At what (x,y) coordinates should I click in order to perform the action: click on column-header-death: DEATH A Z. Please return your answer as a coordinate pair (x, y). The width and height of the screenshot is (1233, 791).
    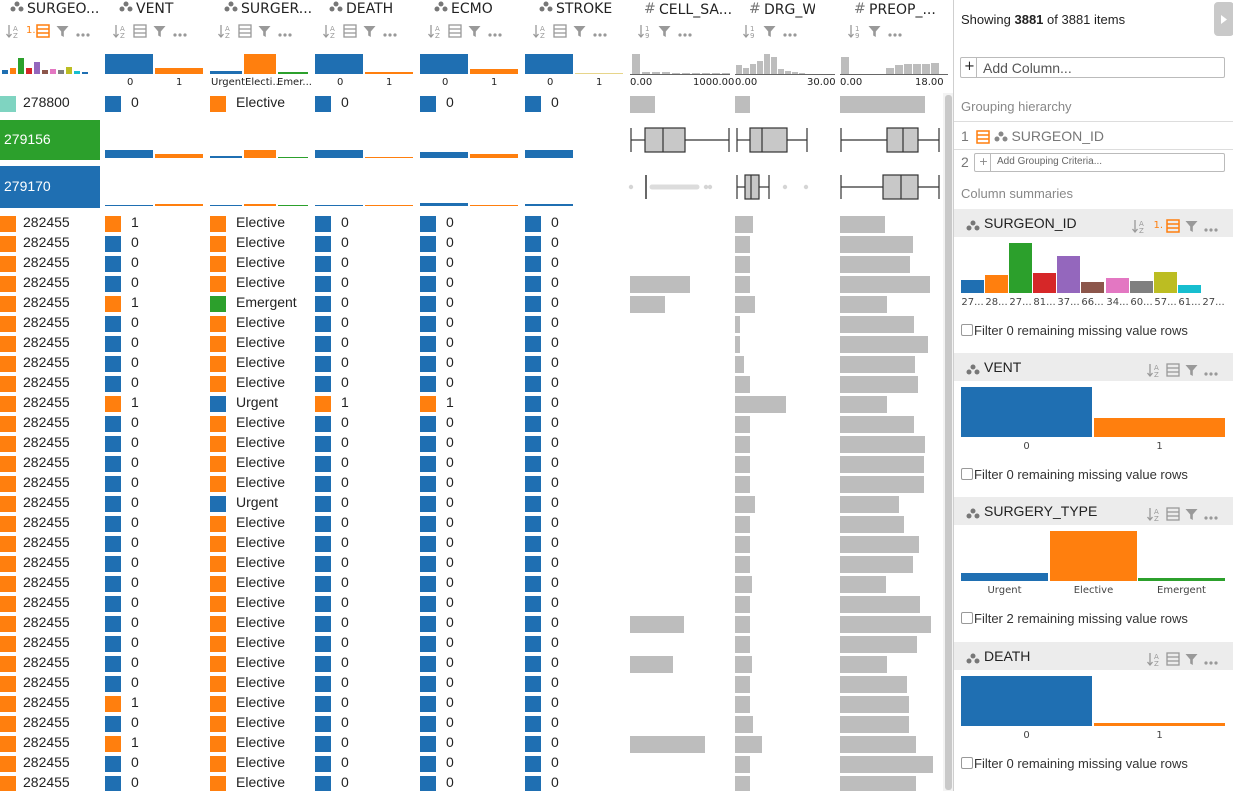
    Looking at the image, I should click on (366, 46).